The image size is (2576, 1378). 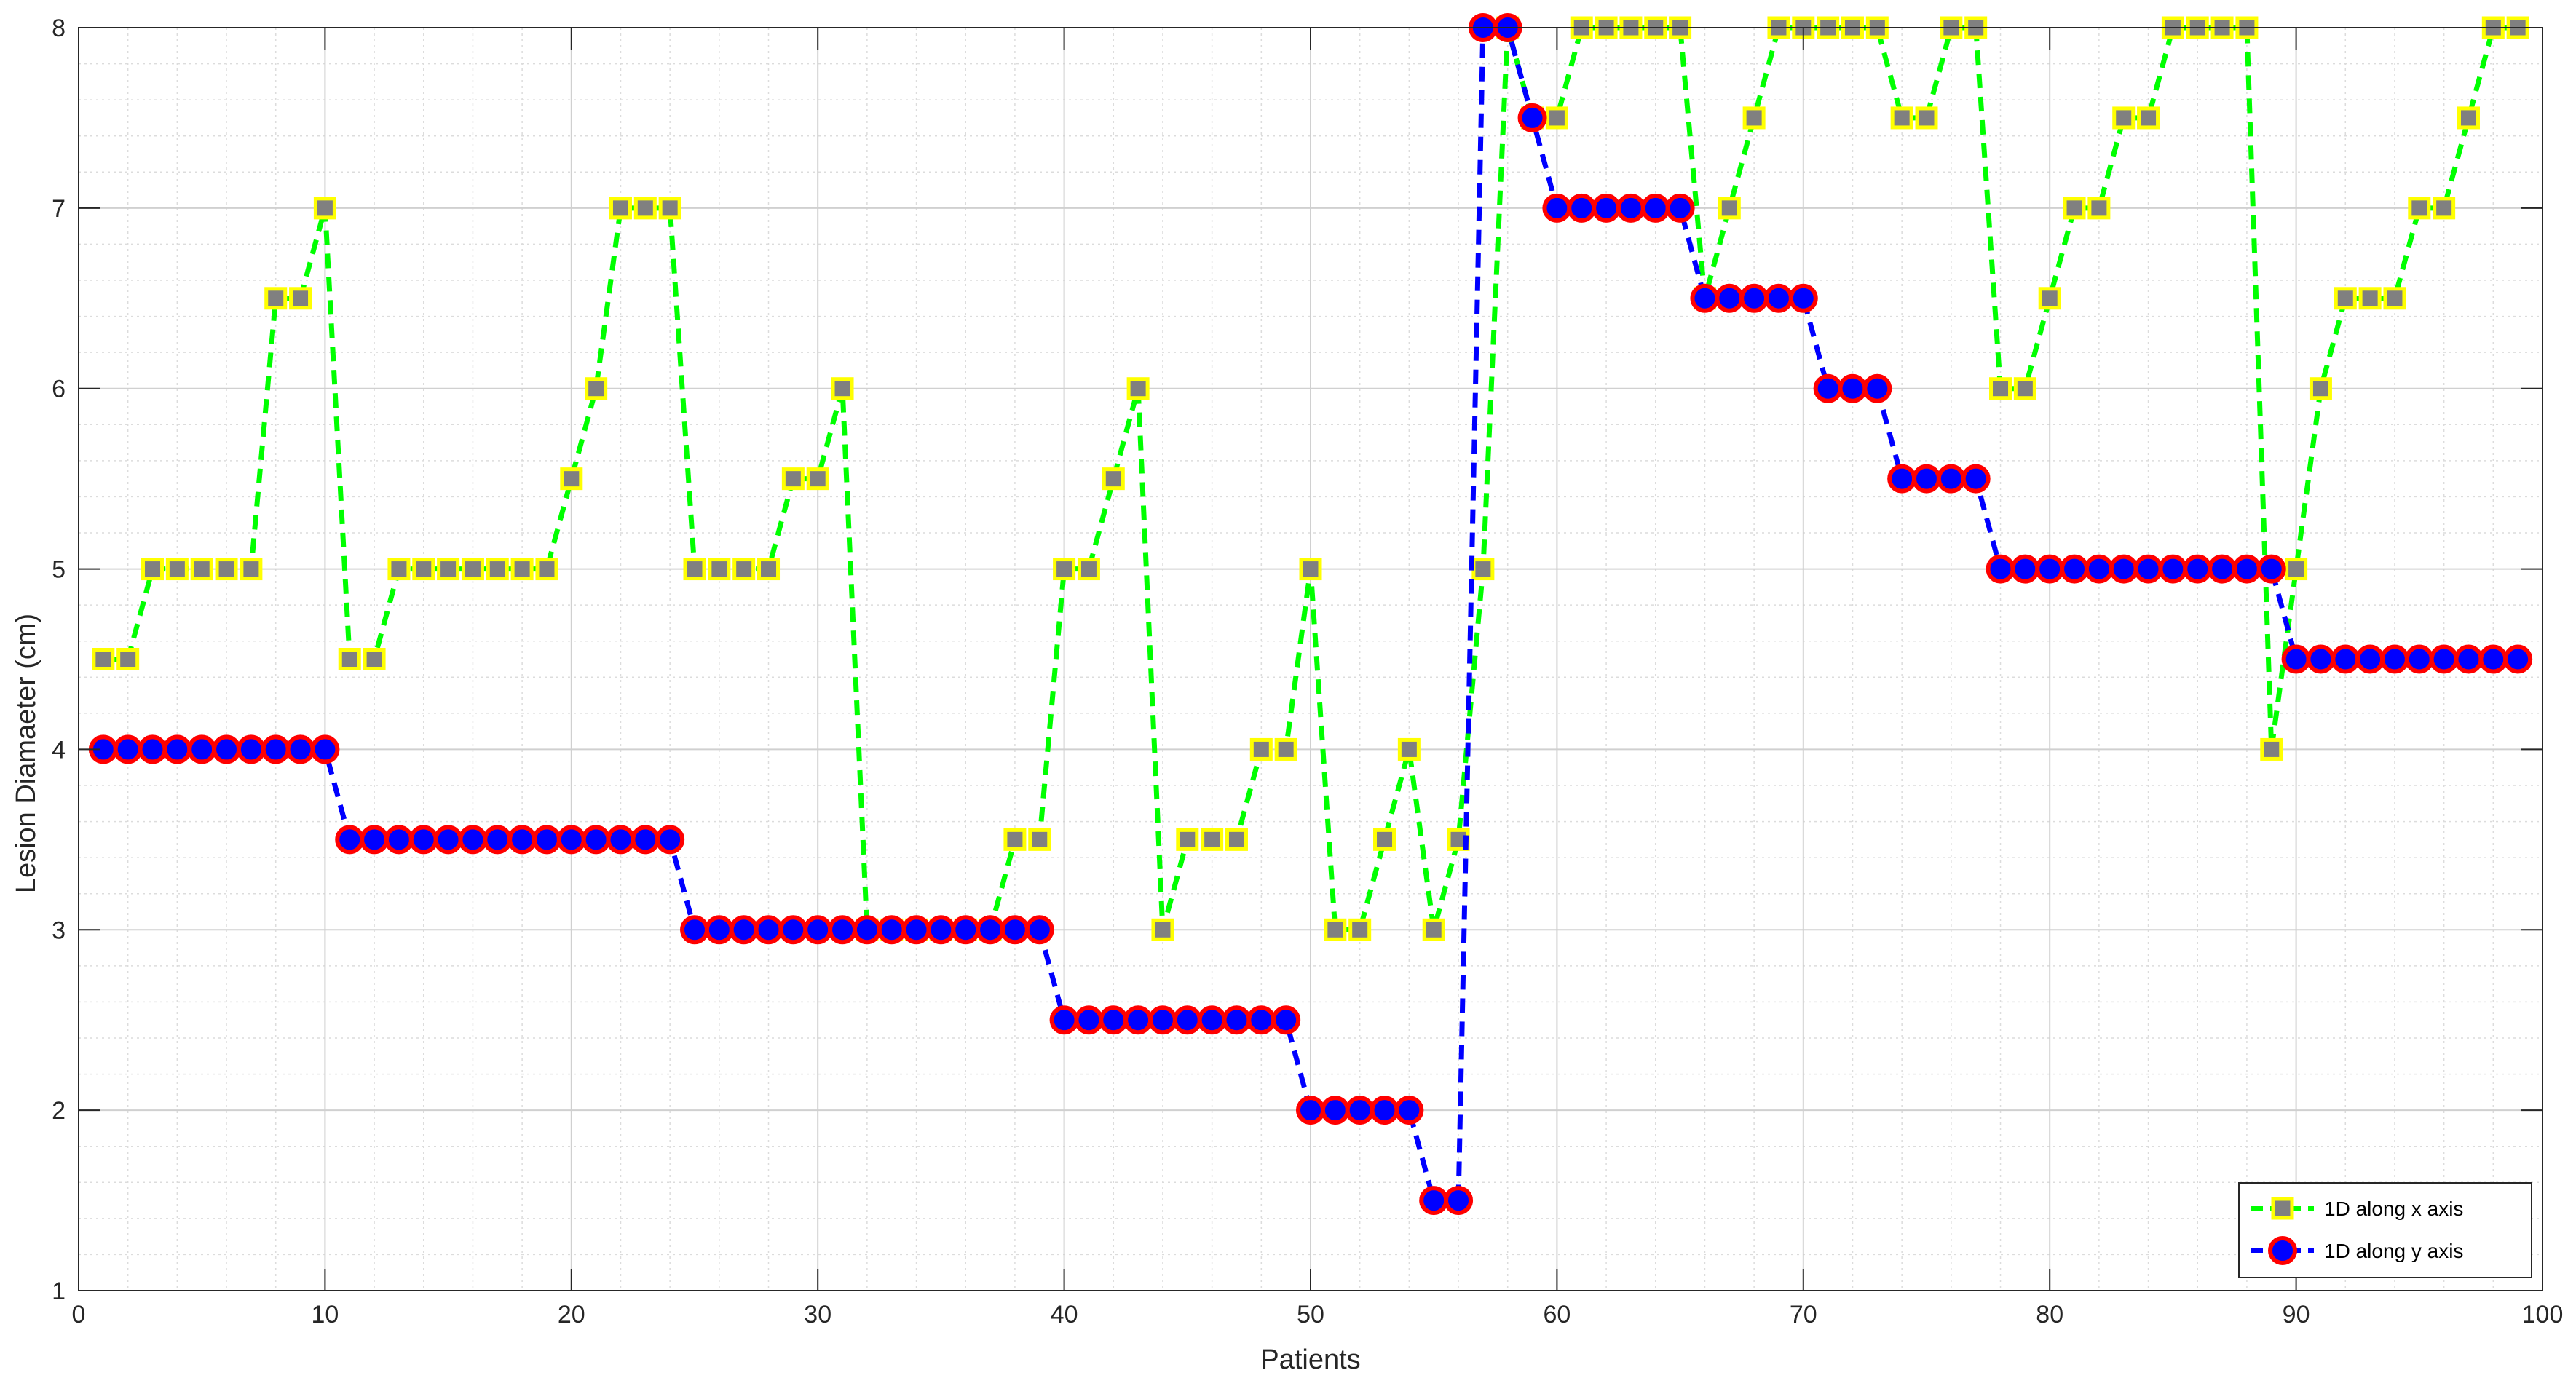 What do you see at coordinates (59, 28) in the screenshot?
I see `y-tick-label: 8` at bounding box center [59, 28].